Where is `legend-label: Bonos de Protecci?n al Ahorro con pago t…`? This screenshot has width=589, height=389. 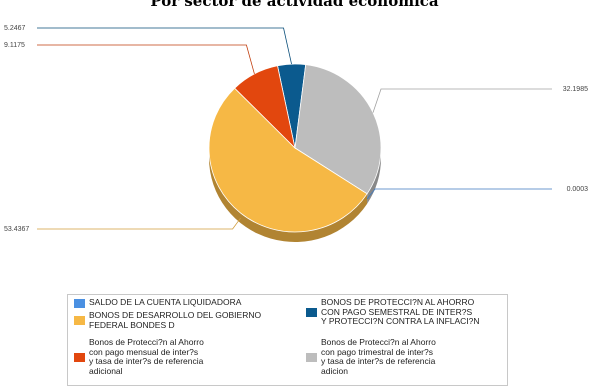
legend-label: Bonos de Protecci?n al Ahorro con pago t… is located at coordinates (378, 356).